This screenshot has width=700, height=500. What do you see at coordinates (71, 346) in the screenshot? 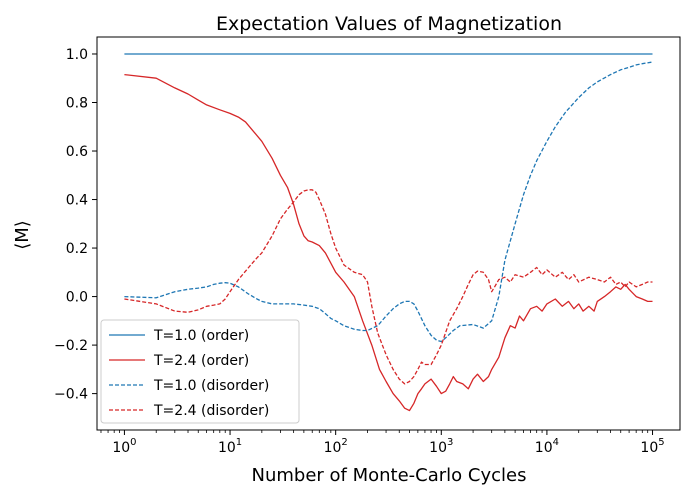
I see `y-tick-label: −0.2` at bounding box center [71, 346].